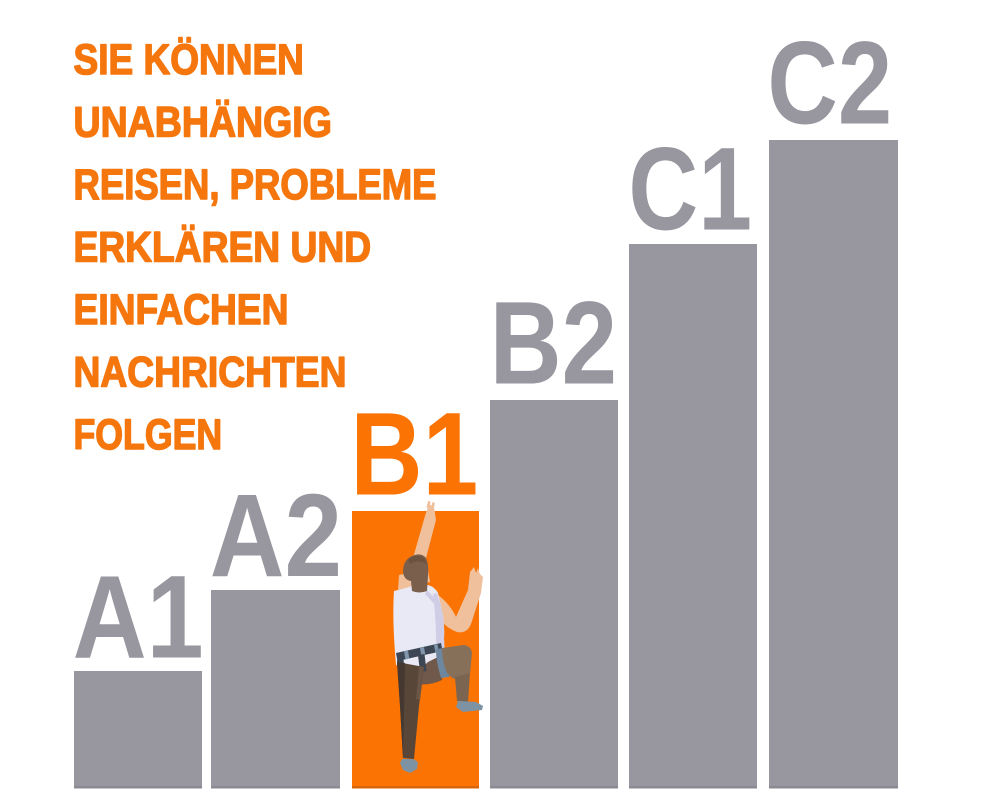 This screenshot has height=800, width=990. I want to click on svg-text: B1, so click(414, 455).